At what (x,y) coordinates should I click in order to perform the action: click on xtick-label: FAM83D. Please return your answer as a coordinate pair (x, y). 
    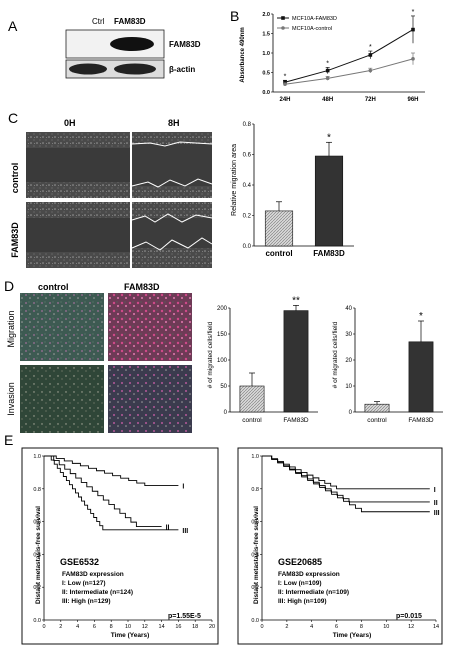
    Looking at the image, I should click on (296, 420).